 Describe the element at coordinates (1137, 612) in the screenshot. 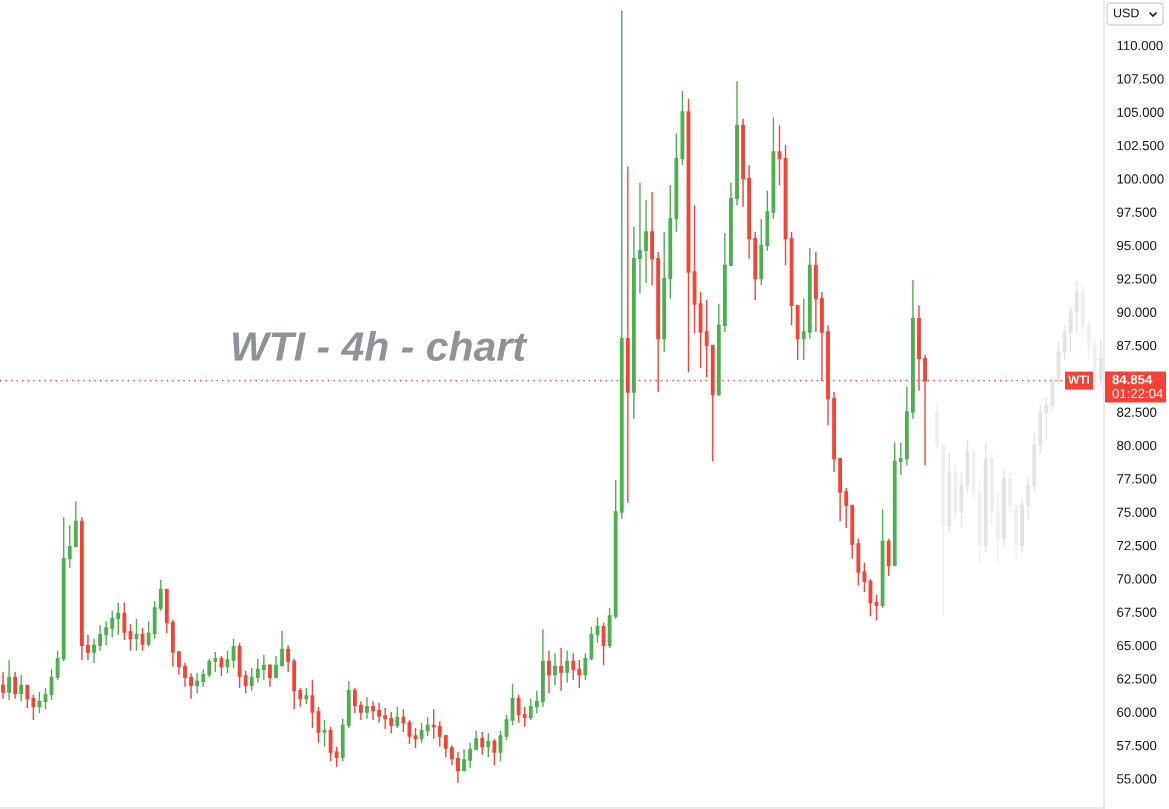

I see `y-tick-label: 67.500` at that location.